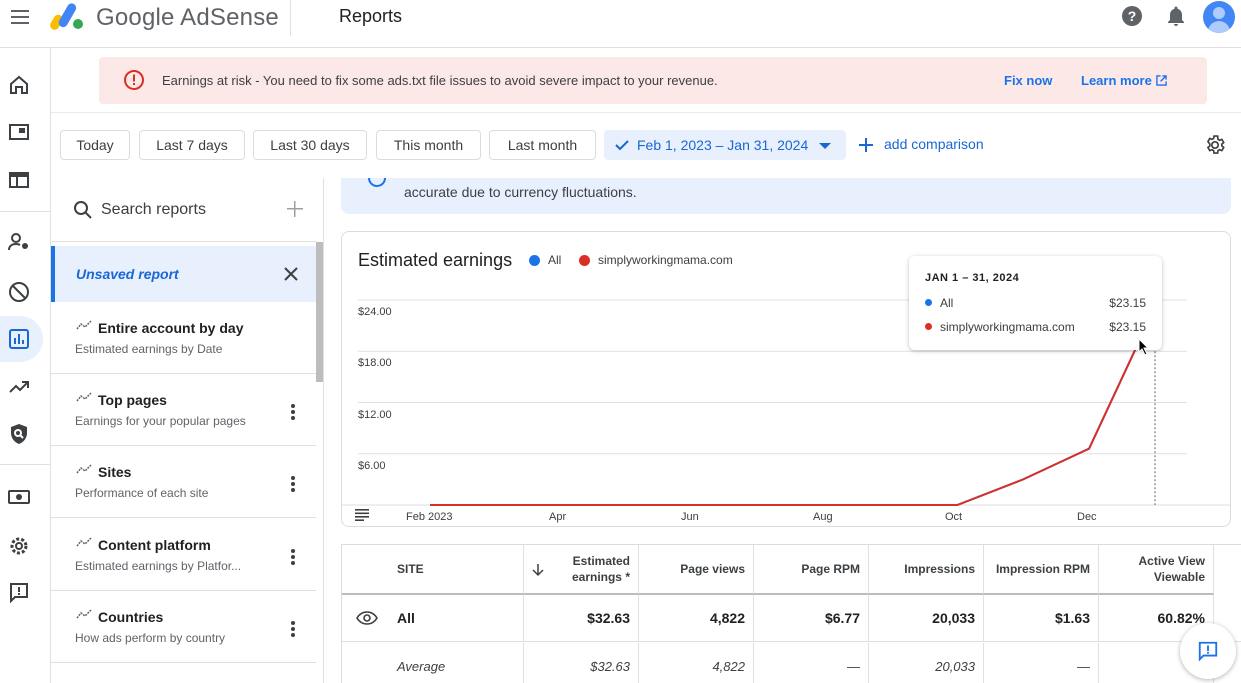  I want to click on add-comparison-link: add comparison, so click(934, 144).